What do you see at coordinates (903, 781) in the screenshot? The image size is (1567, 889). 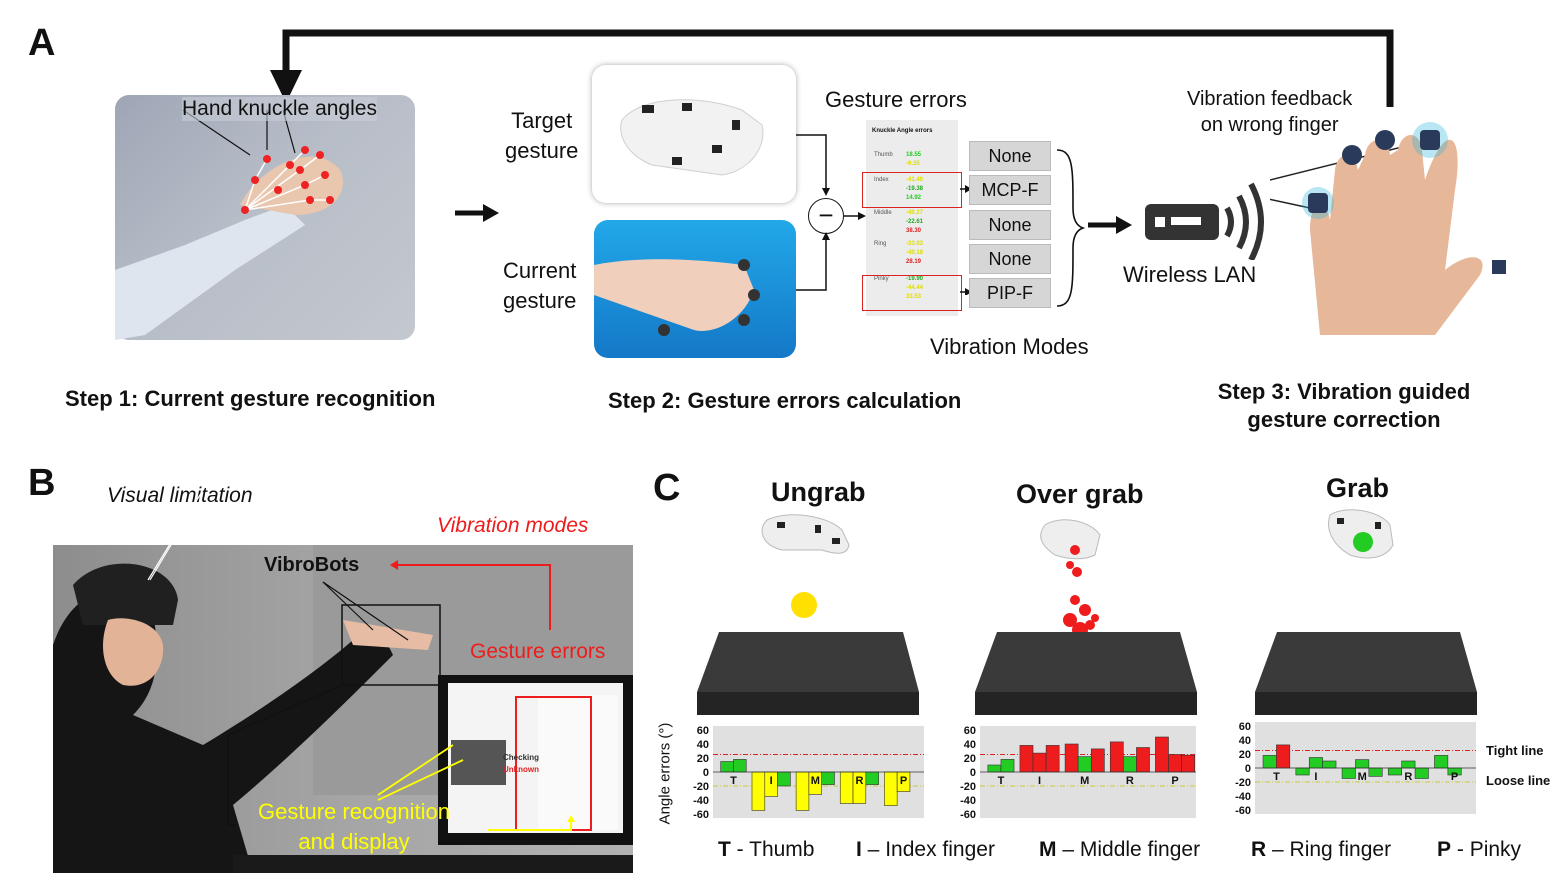 I see `group-label: P` at bounding box center [903, 781].